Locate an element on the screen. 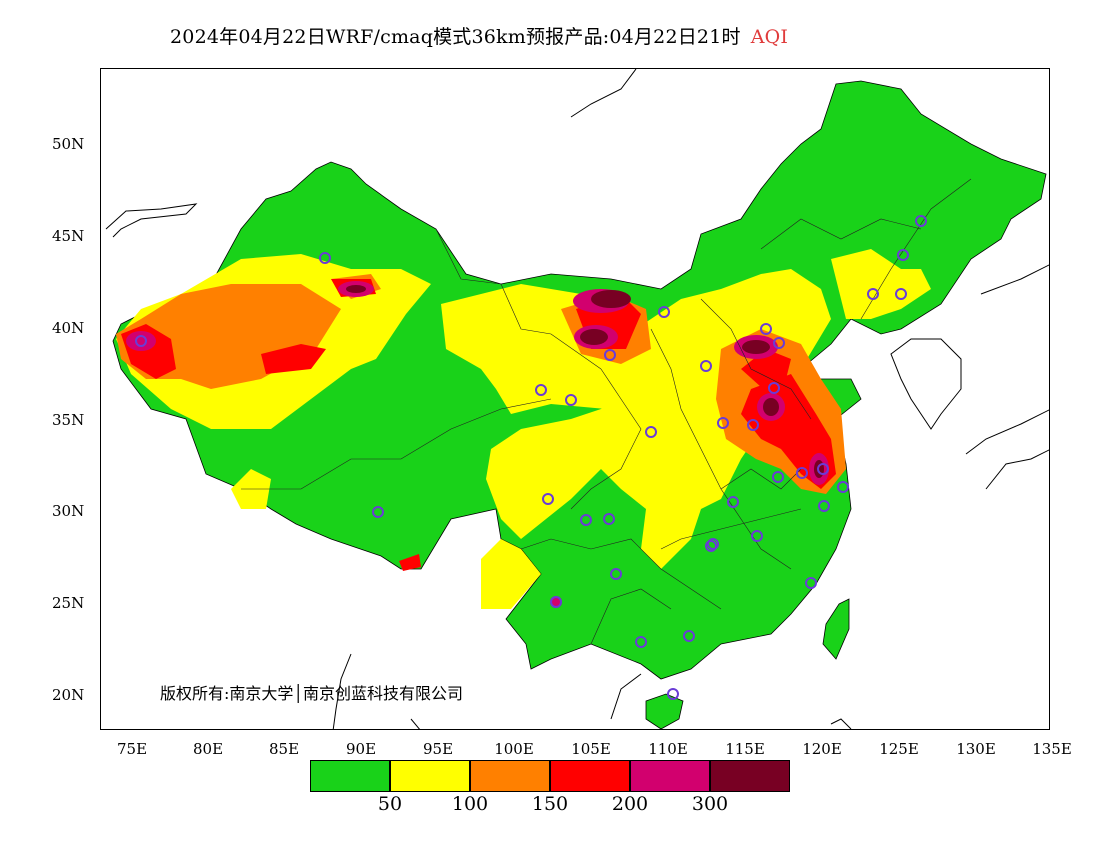 The image size is (1100, 850). lat-label-25n: 25N is located at coordinates (68, 603).